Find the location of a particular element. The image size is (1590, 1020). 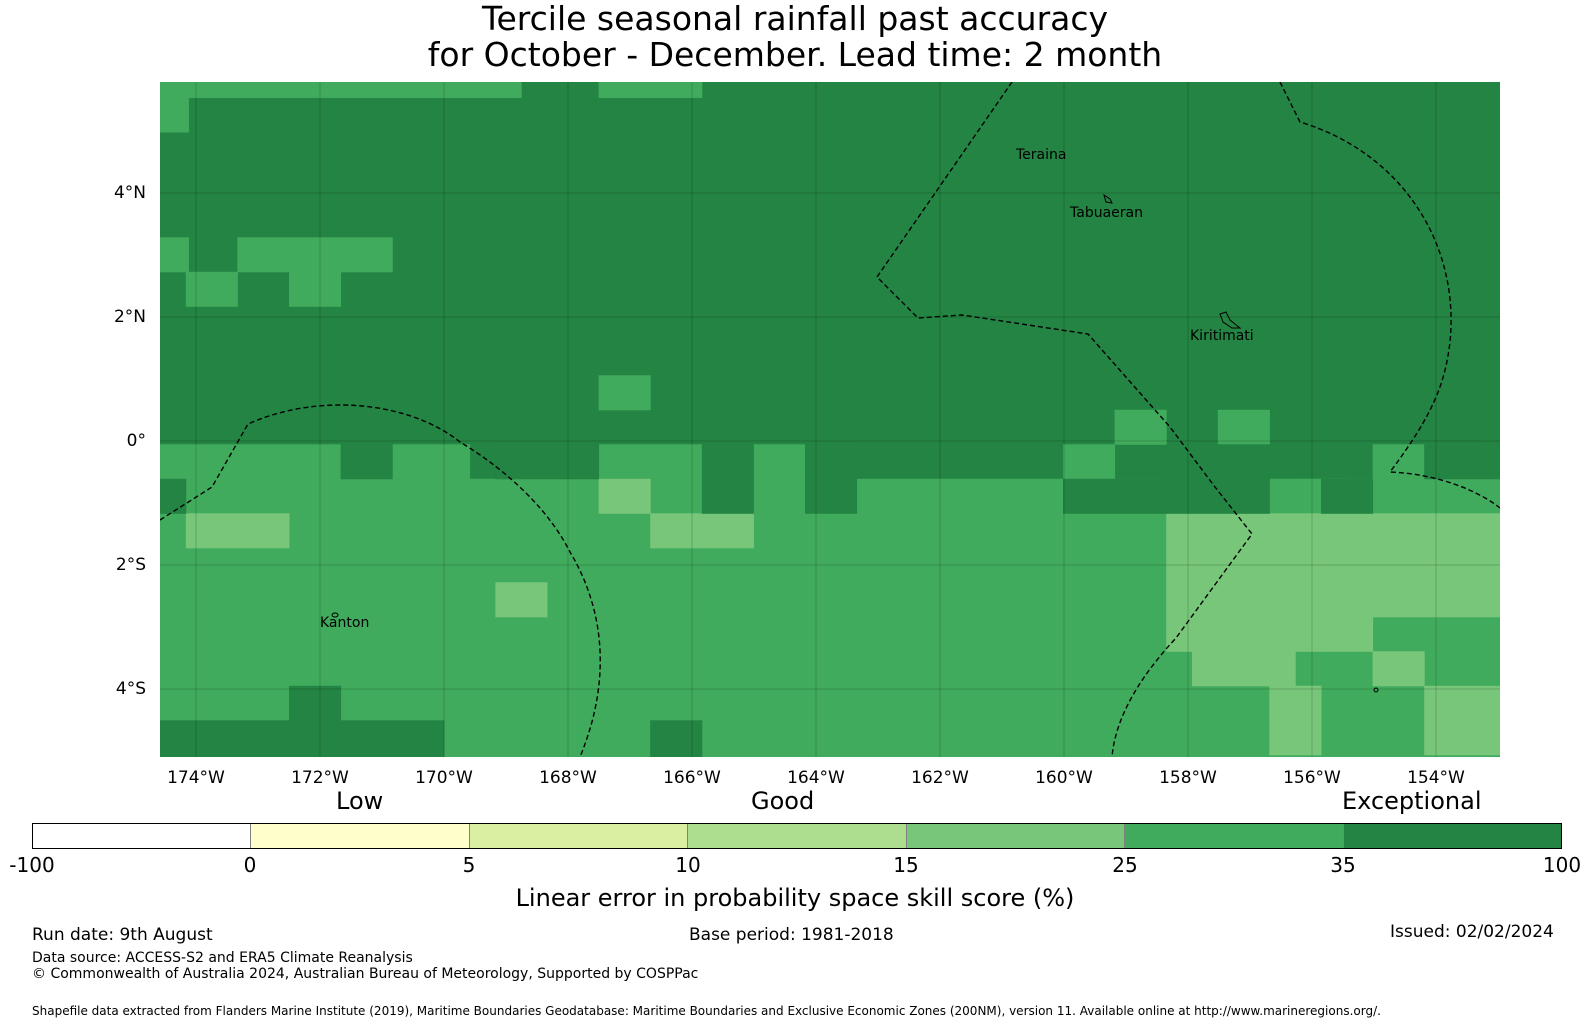

lon-label-168w: 168°W is located at coordinates (568, 778).